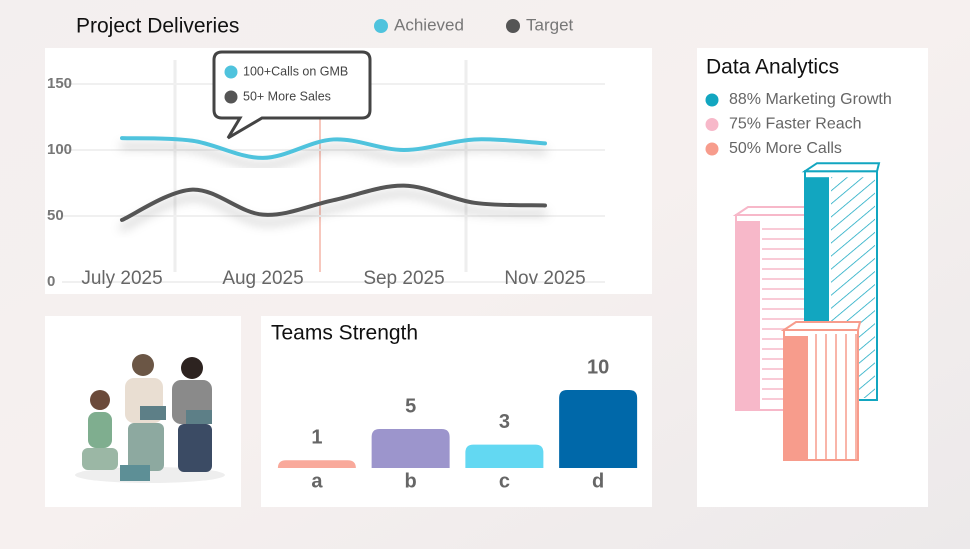 This screenshot has height=549, width=970. Describe the element at coordinates (295, 71) in the screenshot. I see `tooltip-text: 100+Calls on GMB` at that location.